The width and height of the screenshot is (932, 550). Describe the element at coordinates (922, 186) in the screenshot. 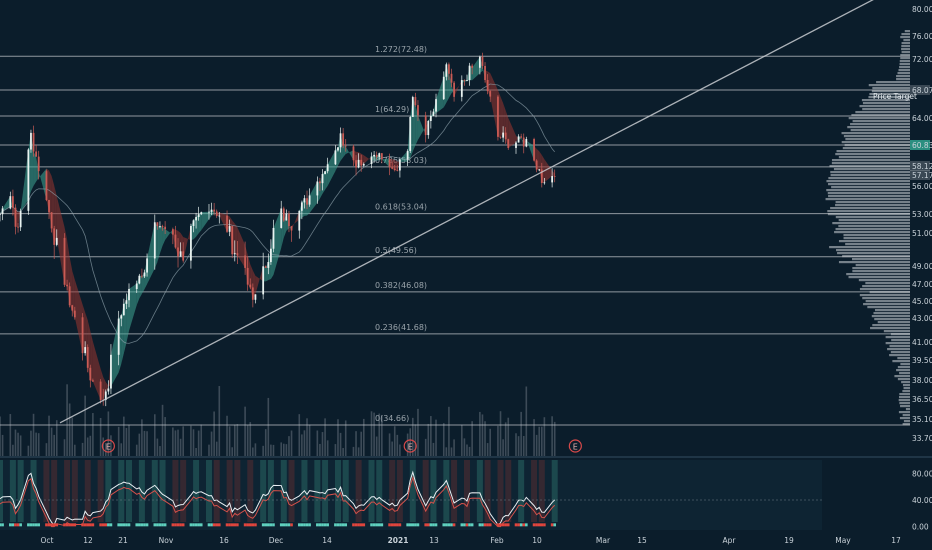

I see `price-tick: 56.00` at that location.